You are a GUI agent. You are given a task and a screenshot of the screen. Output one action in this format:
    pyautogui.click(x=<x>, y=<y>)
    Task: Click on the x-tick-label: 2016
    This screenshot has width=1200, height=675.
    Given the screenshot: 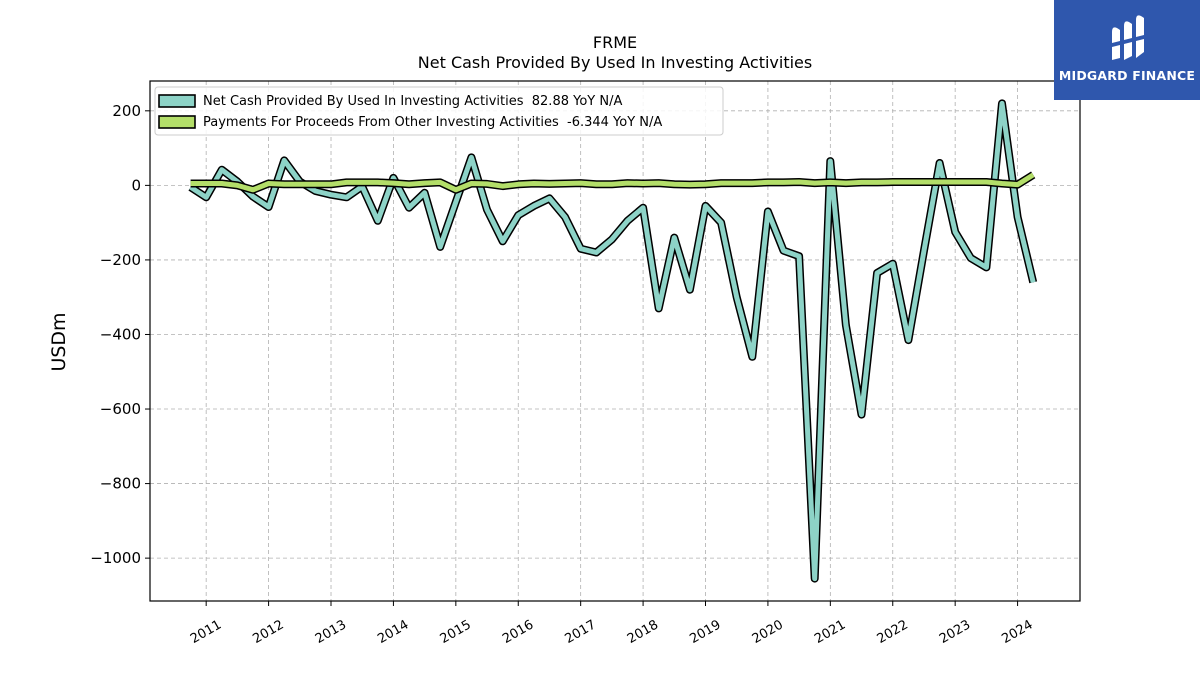 What is the action you would take?
    pyautogui.click(x=518, y=632)
    